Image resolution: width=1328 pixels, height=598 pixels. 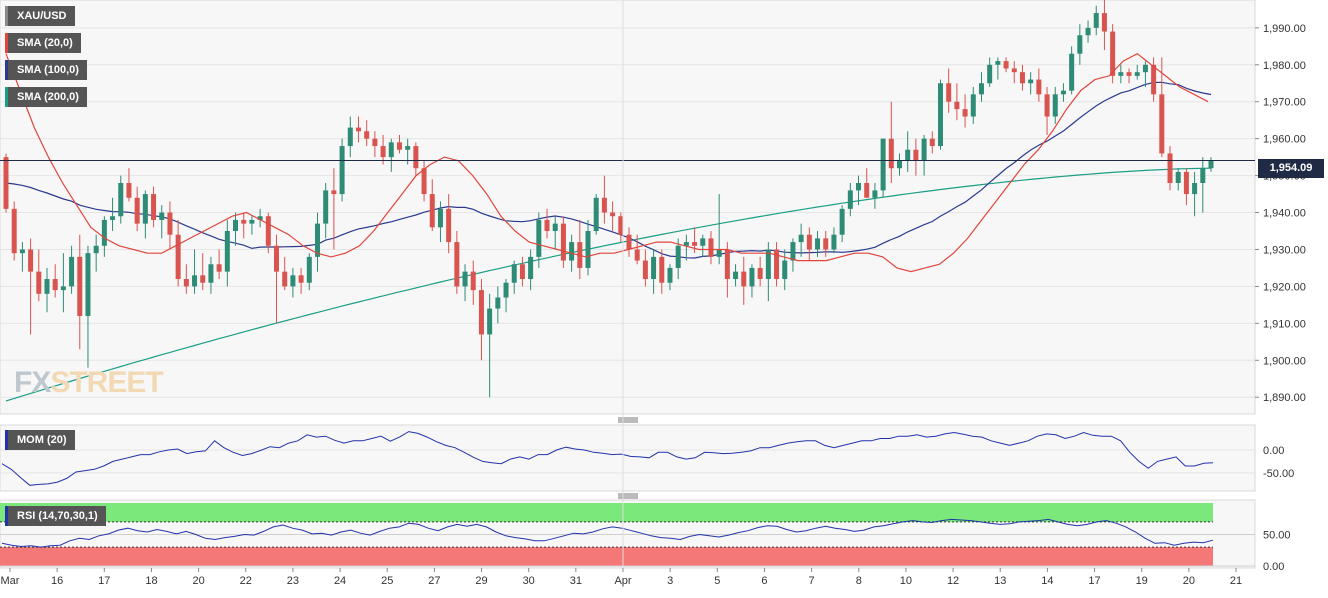 I want to click on legend-sma-200: SMA (200,0), so click(x=46, y=97).